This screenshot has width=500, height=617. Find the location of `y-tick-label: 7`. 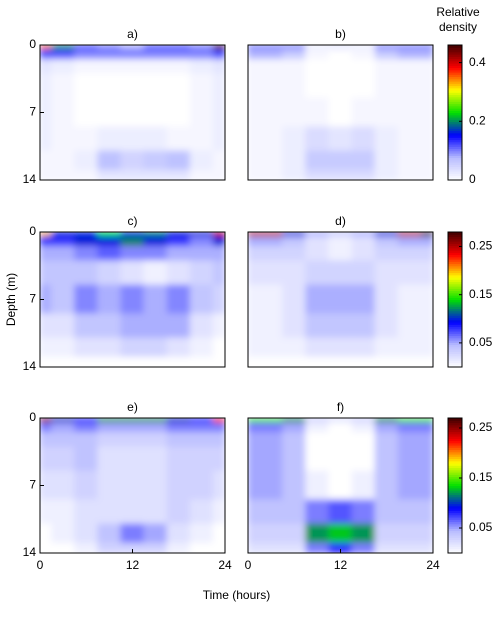

y-tick-label: 7 is located at coordinates (32, 485).